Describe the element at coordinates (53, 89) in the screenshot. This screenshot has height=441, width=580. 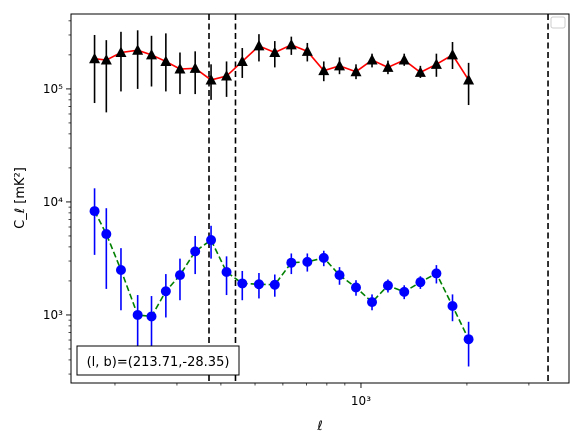
I see `y-tick-label: 10⁵` at that location.